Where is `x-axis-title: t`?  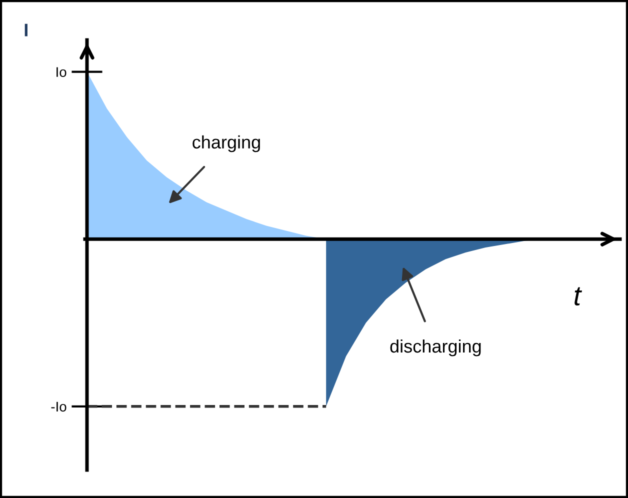
x-axis-title: t is located at coordinates (578, 296).